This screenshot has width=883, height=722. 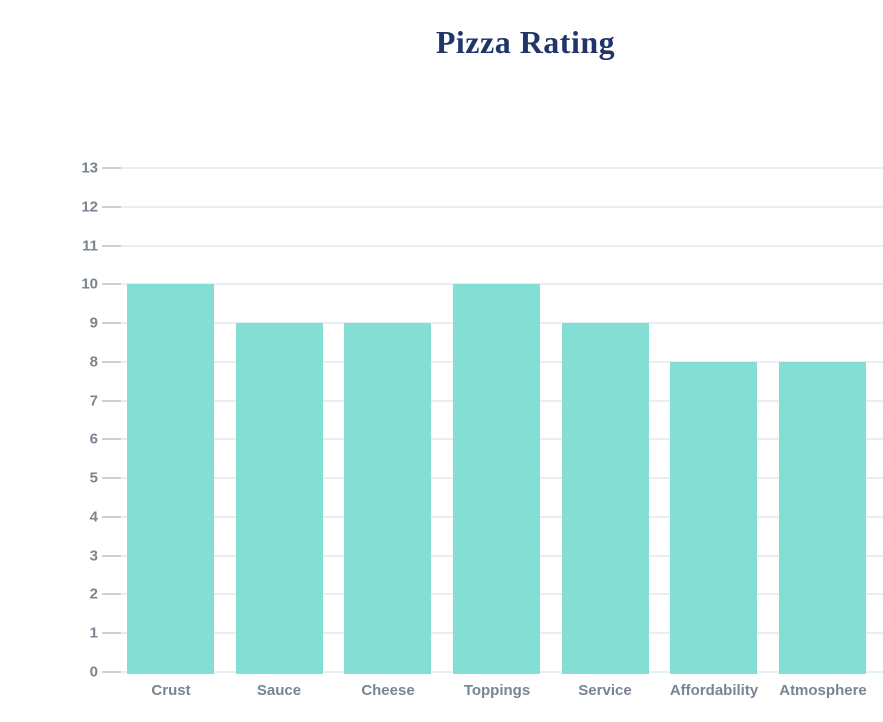 I want to click on y-axis-tick-label: 3, so click(x=93, y=556).